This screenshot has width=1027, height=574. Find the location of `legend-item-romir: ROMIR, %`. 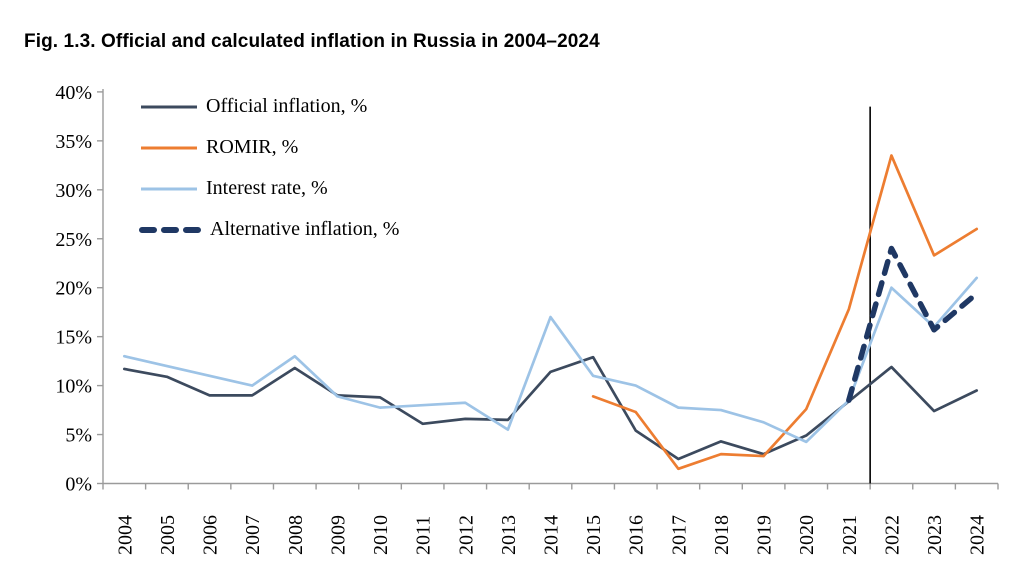

legend-item-romir: ROMIR, % is located at coordinates (269, 147).